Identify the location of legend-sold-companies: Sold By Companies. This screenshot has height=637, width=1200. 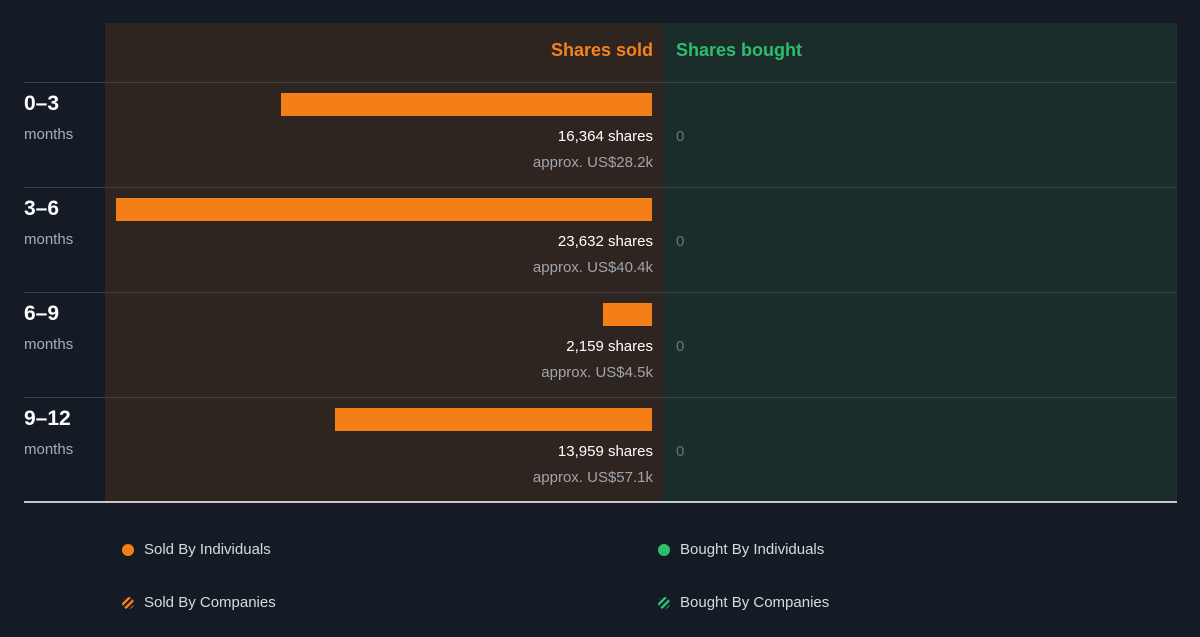
(199, 602).